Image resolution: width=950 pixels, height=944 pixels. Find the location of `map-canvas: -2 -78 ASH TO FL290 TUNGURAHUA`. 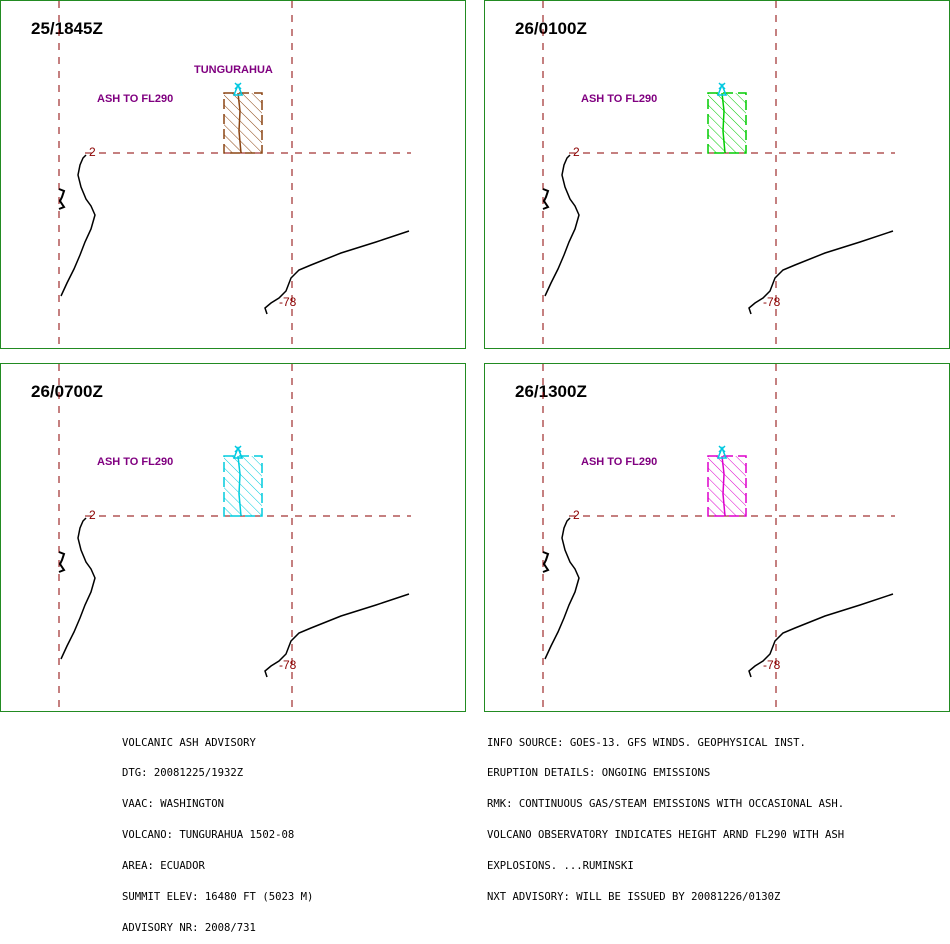

map-canvas: -2 -78 ASH TO FL290 TUNGURAHUA is located at coordinates (234, 174).